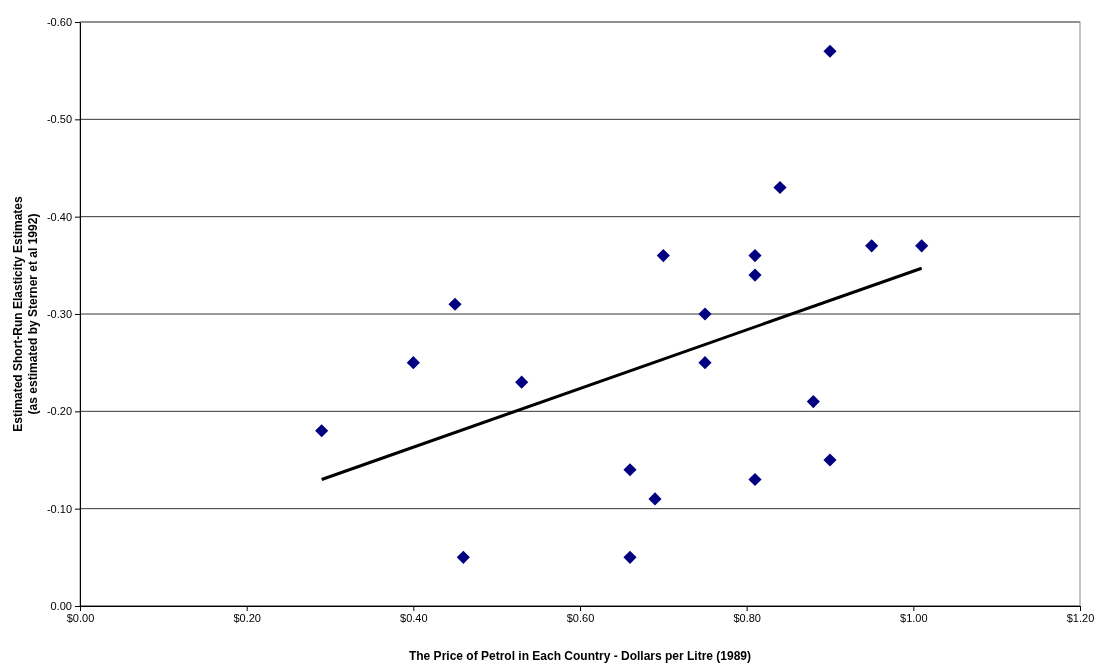 The height and width of the screenshot is (666, 1101). I want to click on x-tick-label: $0.20, so click(247, 617).